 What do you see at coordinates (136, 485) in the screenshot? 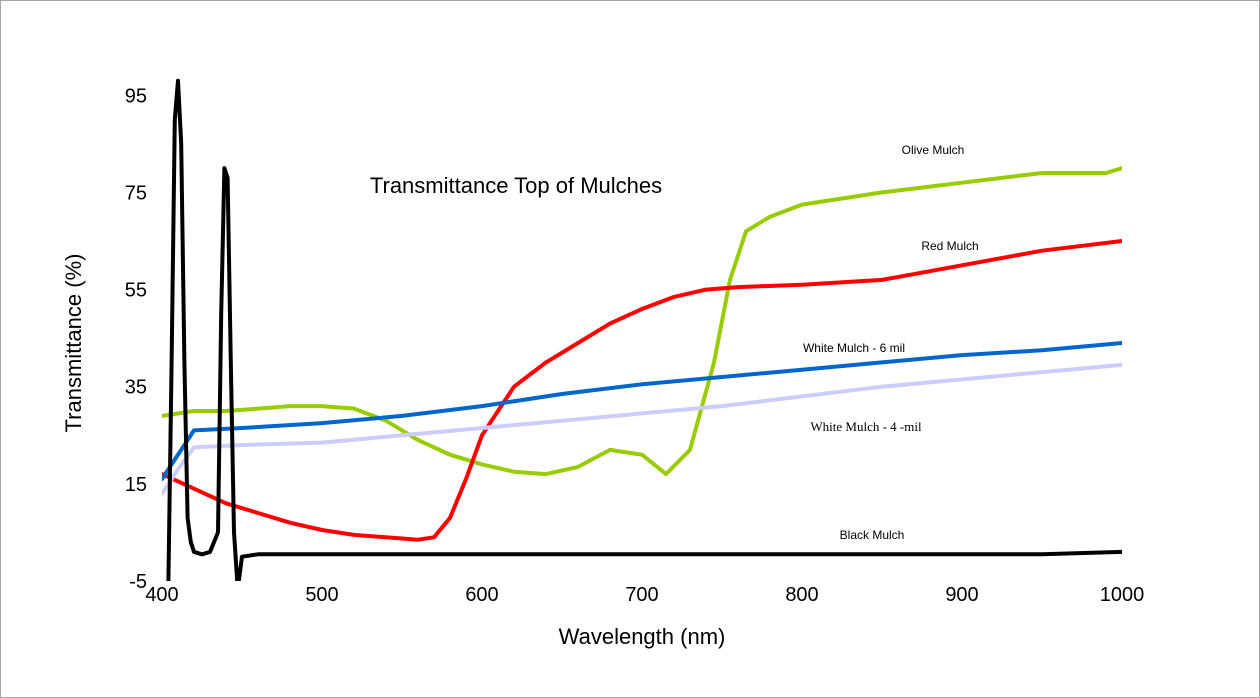
I see `y-tick-label: 15` at bounding box center [136, 485].